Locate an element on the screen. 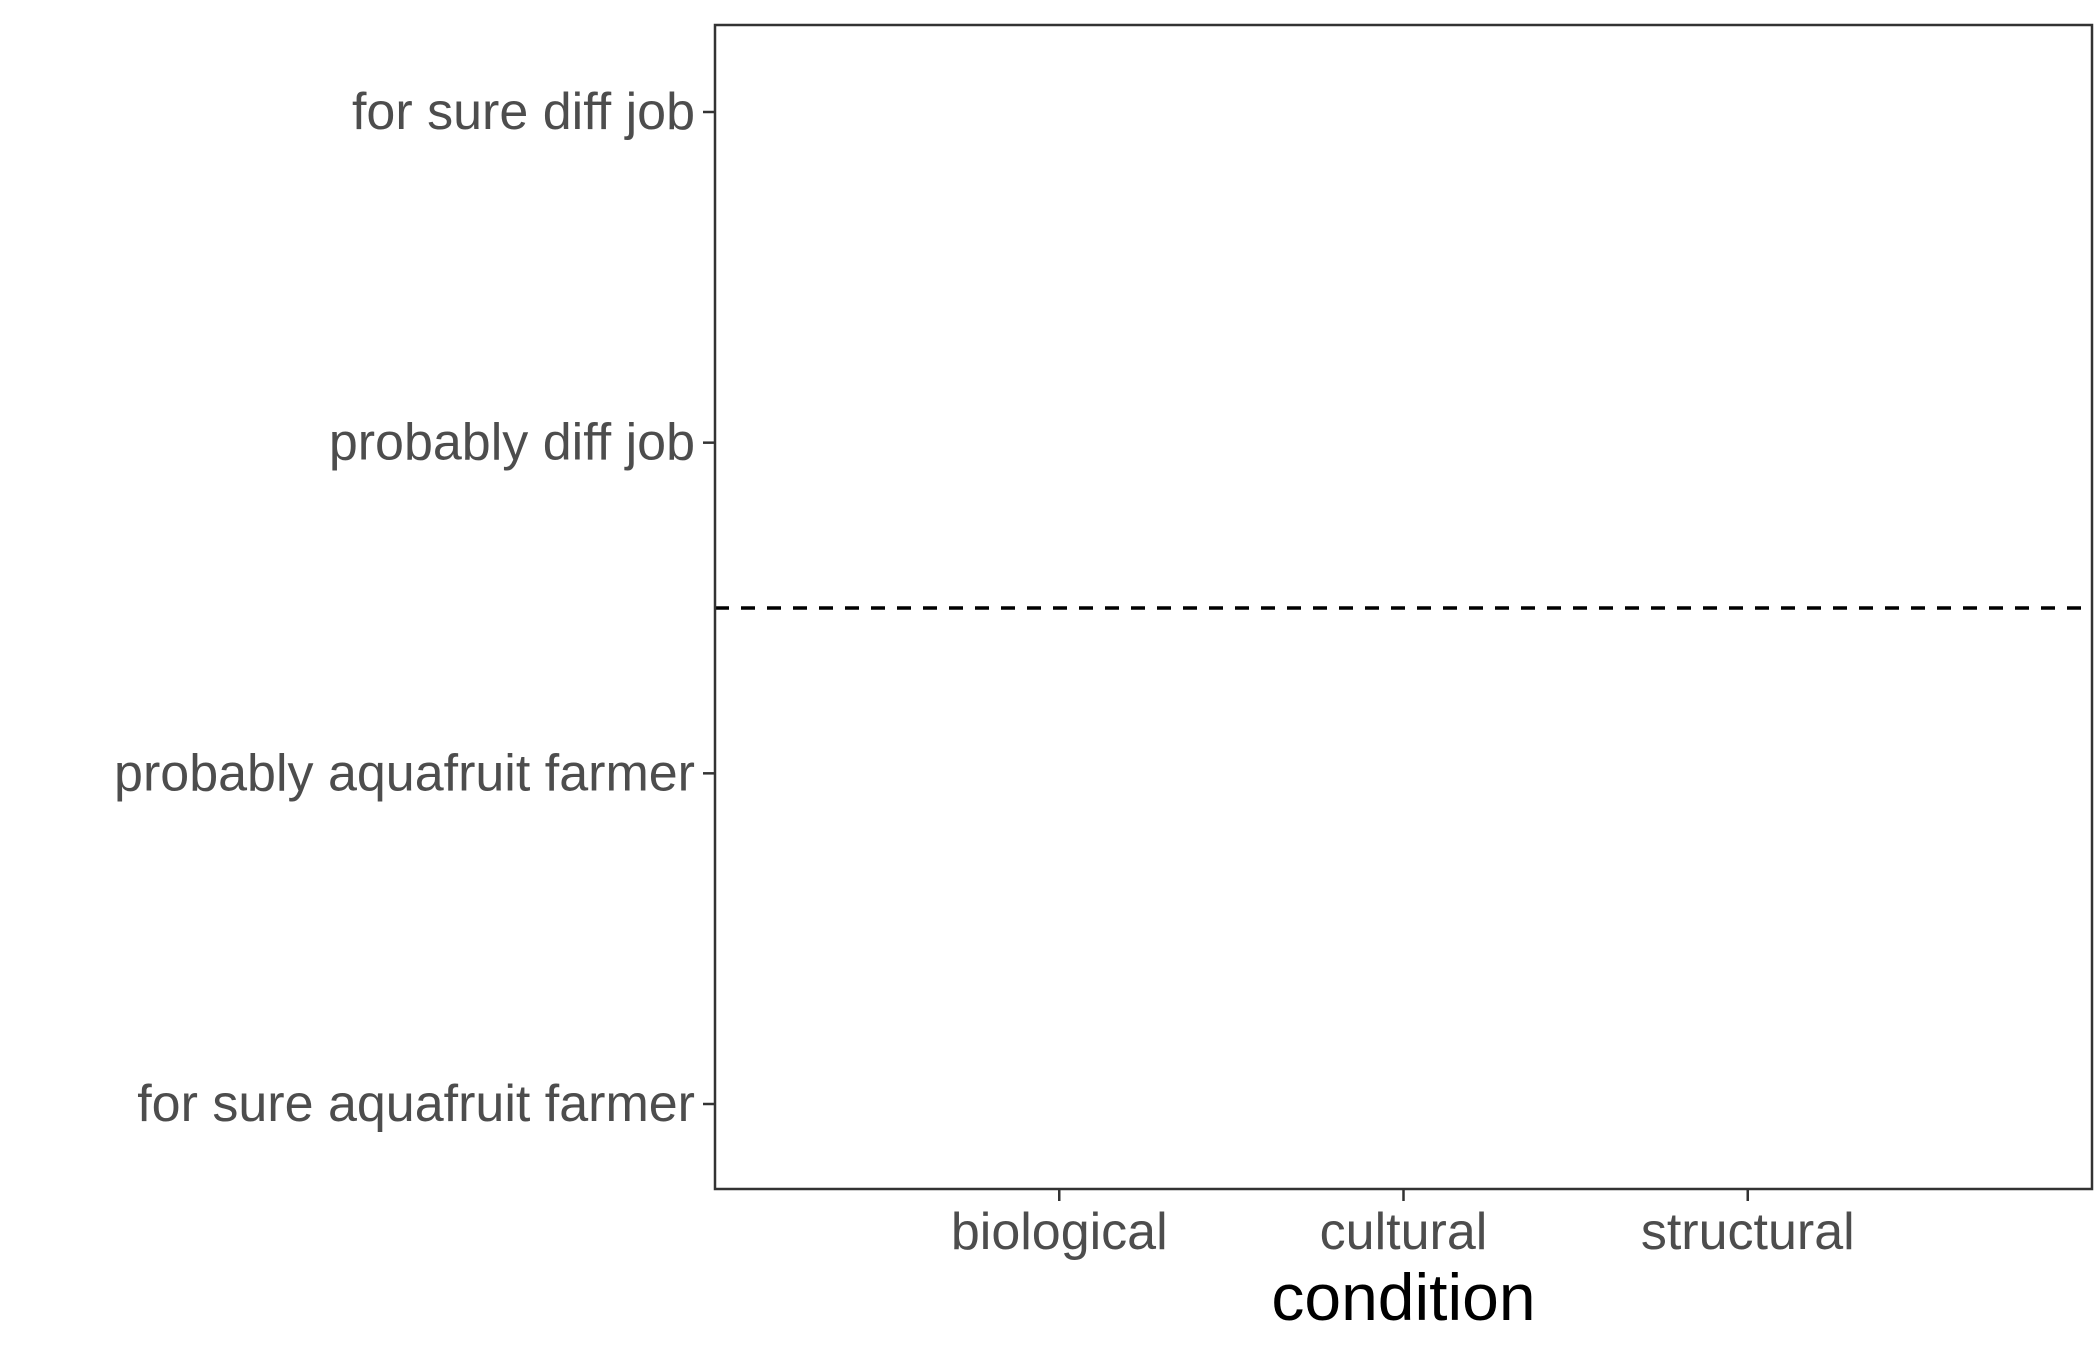  y-tick-label: for sure aquafruit farmer is located at coordinates (416, 1104).